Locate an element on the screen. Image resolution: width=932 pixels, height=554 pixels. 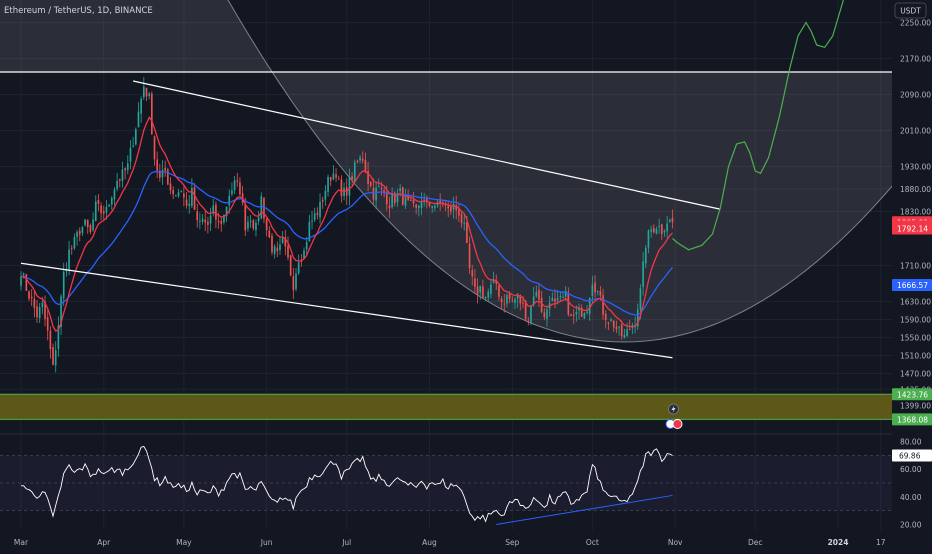
currency-button: USDT is located at coordinates (910, 10).